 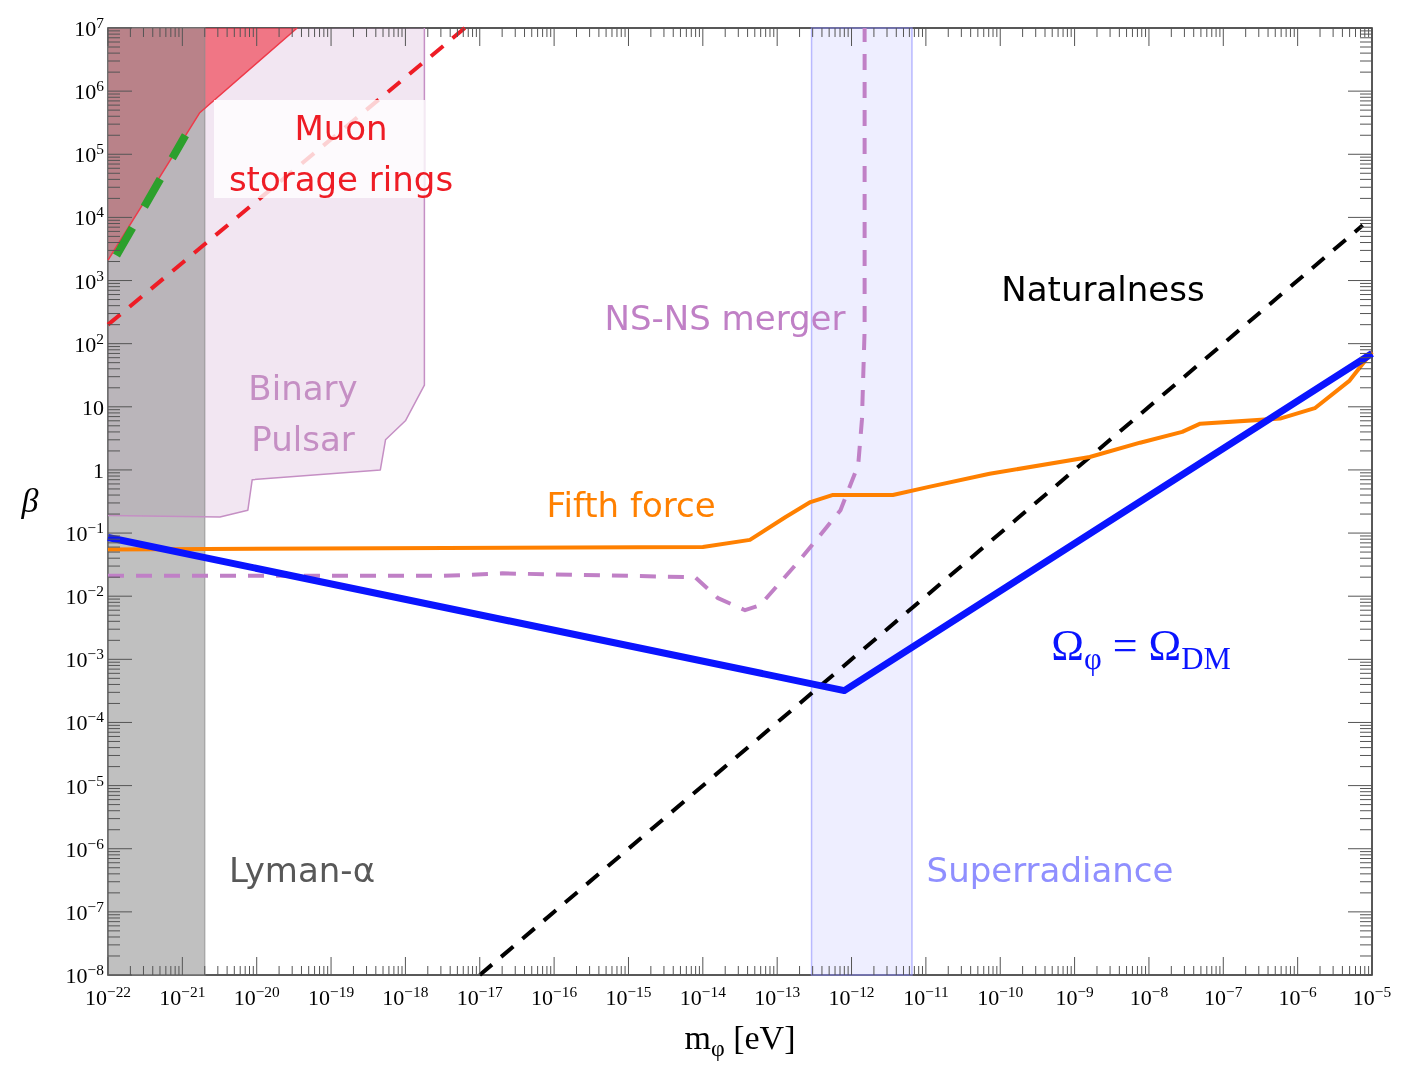 What do you see at coordinates (93, 407) in the screenshot?
I see `y-tick-label: 10` at bounding box center [93, 407].